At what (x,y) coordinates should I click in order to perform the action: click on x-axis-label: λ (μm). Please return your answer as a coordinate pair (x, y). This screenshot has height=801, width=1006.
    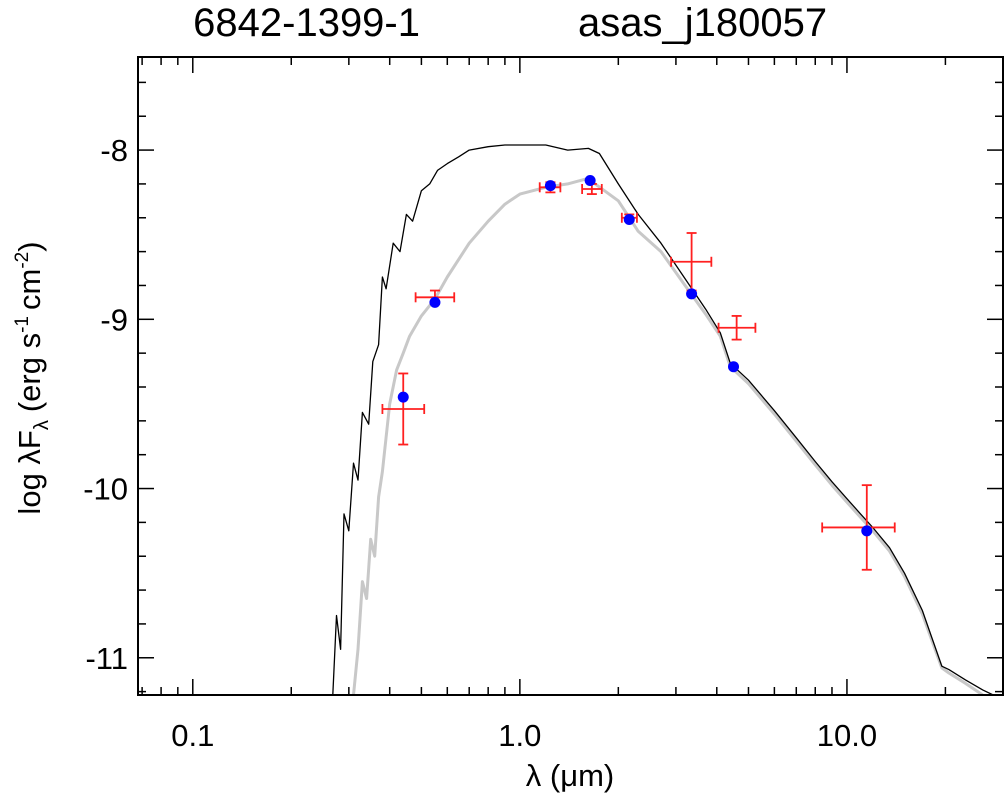
    Looking at the image, I should click on (570, 775).